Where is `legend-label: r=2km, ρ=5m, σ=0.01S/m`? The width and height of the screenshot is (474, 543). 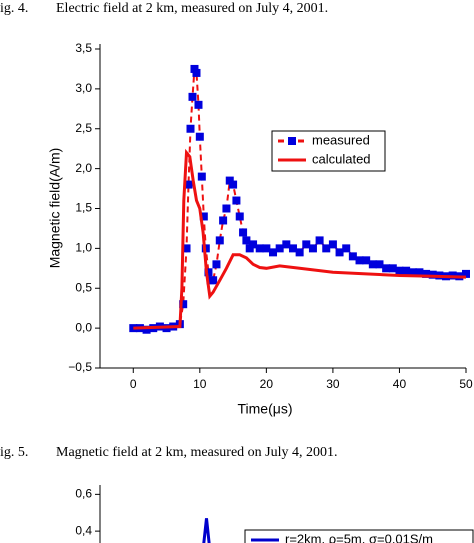
legend-label: r=2km, ρ=5m, σ=0.01S/m is located at coordinates (359, 537).